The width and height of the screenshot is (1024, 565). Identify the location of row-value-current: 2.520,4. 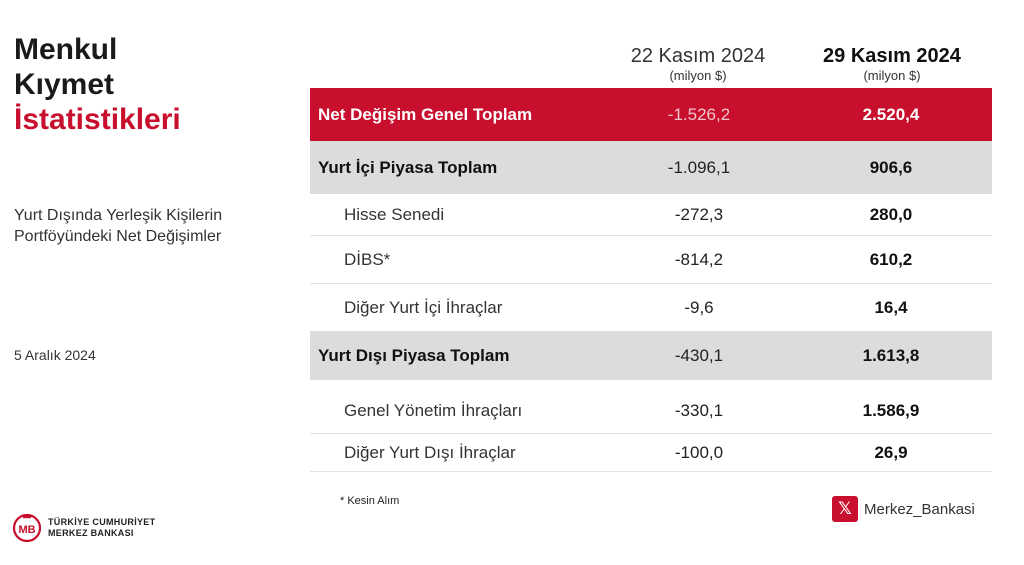
(891, 114).